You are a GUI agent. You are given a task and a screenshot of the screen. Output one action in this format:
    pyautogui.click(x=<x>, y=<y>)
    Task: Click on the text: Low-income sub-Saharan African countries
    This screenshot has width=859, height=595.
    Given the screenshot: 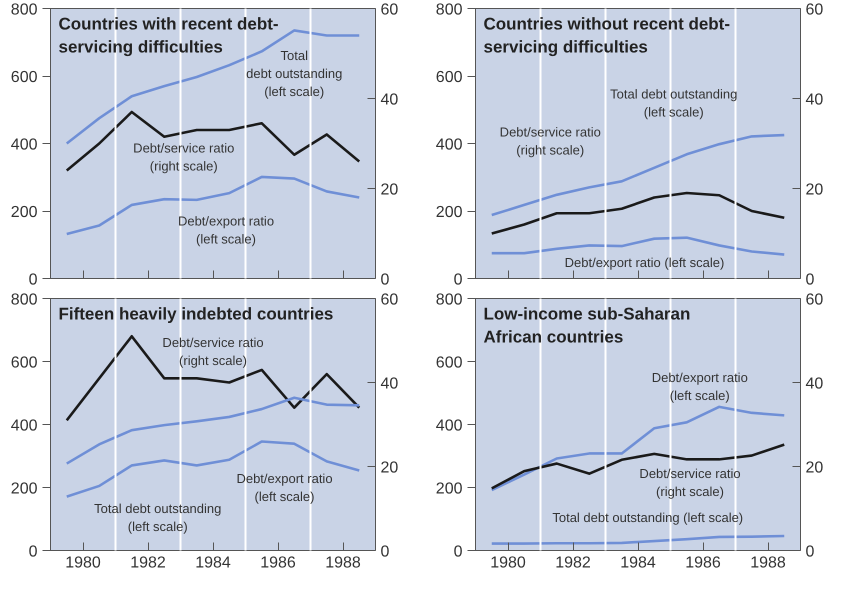 What is the action you would take?
    pyautogui.click(x=587, y=325)
    